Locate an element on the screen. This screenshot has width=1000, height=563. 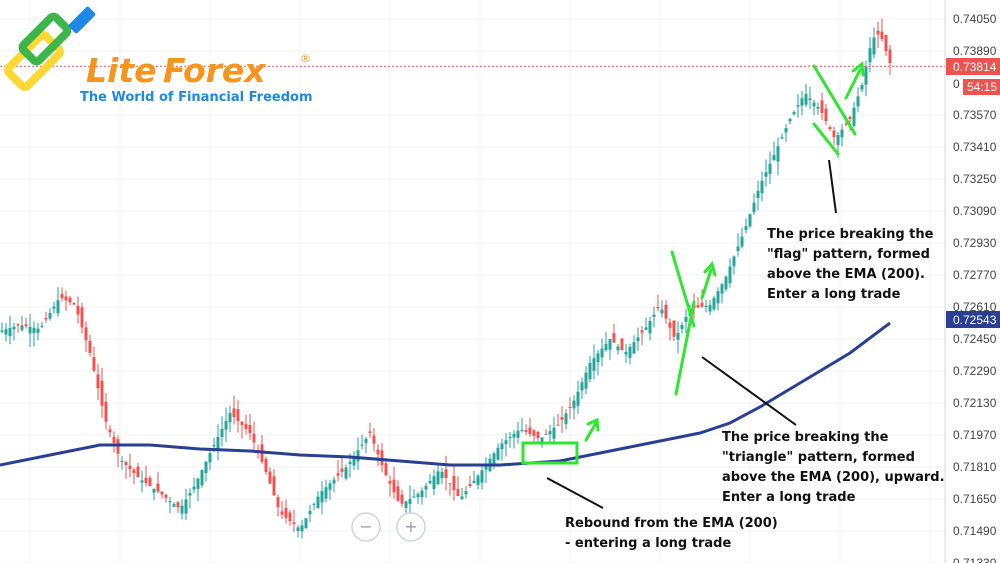
price-tick-label: 0.72770 is located at coordinates (975, 275).